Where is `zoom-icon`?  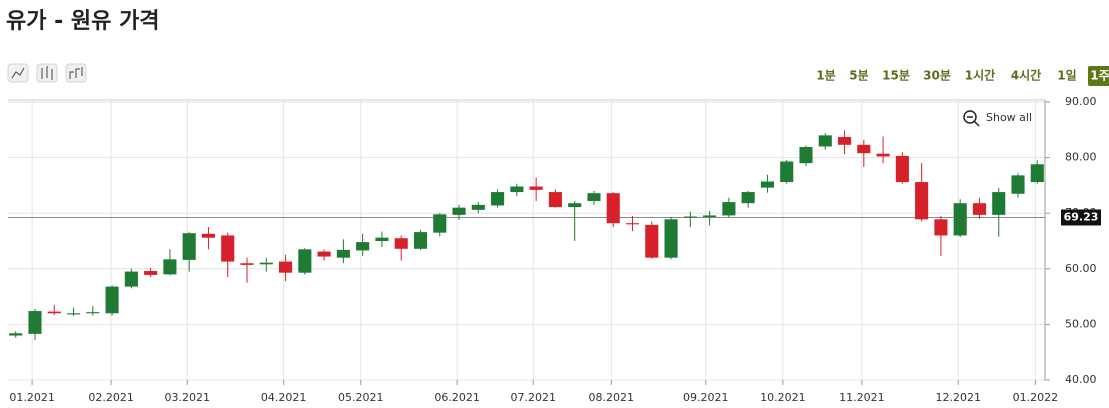 zoom-icon is located at coordinates (970, 117).